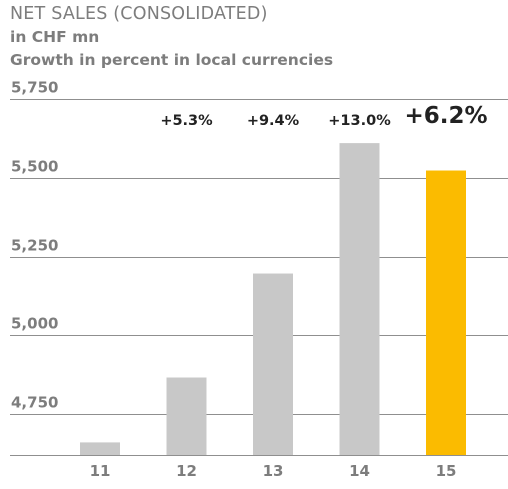 Image resolution: width=508 pixels, height=489 pixels. Describe the element at coordinates (34, 167) in the screenshot. I see `y-tick-label: 5,500` at that location.